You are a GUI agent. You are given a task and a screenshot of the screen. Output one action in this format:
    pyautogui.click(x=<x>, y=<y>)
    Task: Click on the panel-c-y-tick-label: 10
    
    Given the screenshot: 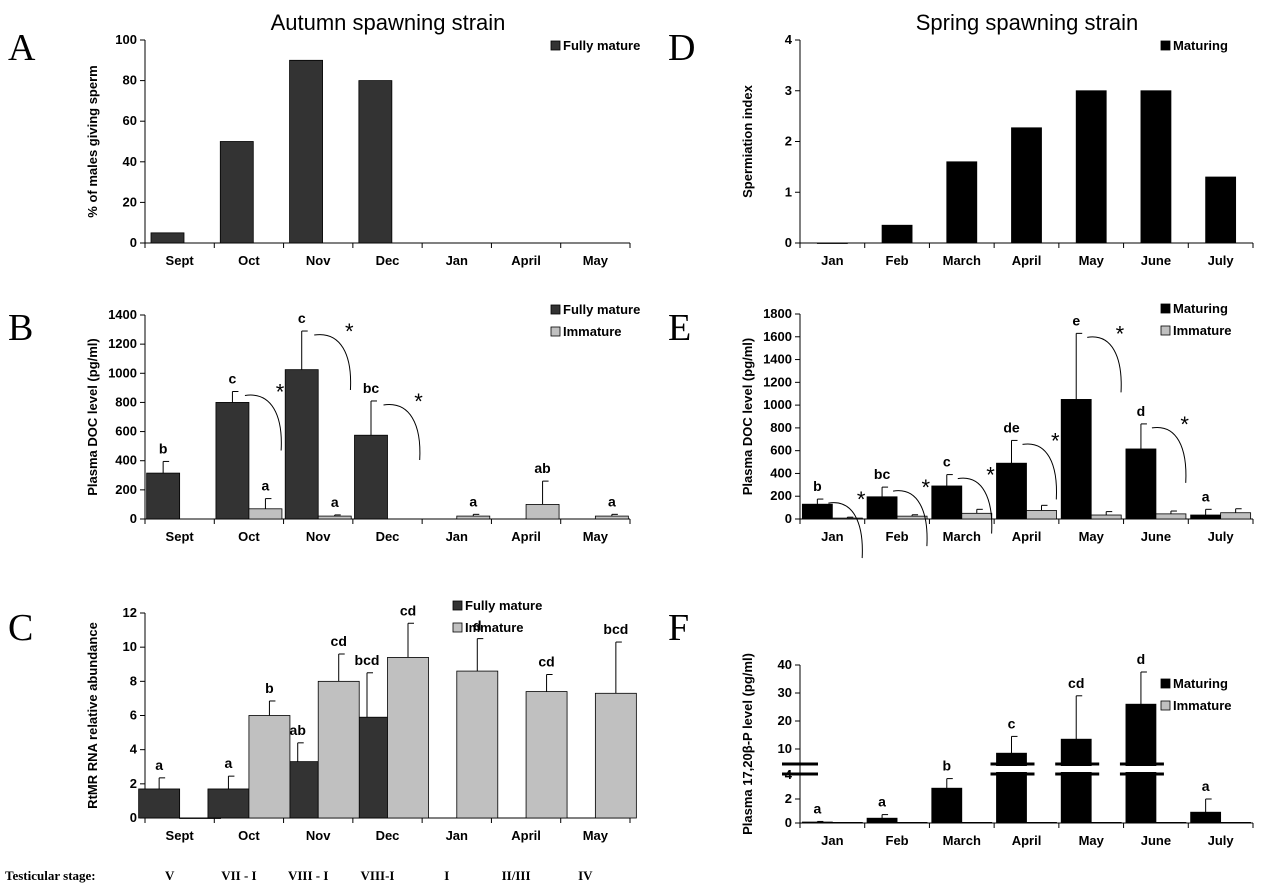 What is the action you would take?
    pyautogui.click(x=130, y=646)
    